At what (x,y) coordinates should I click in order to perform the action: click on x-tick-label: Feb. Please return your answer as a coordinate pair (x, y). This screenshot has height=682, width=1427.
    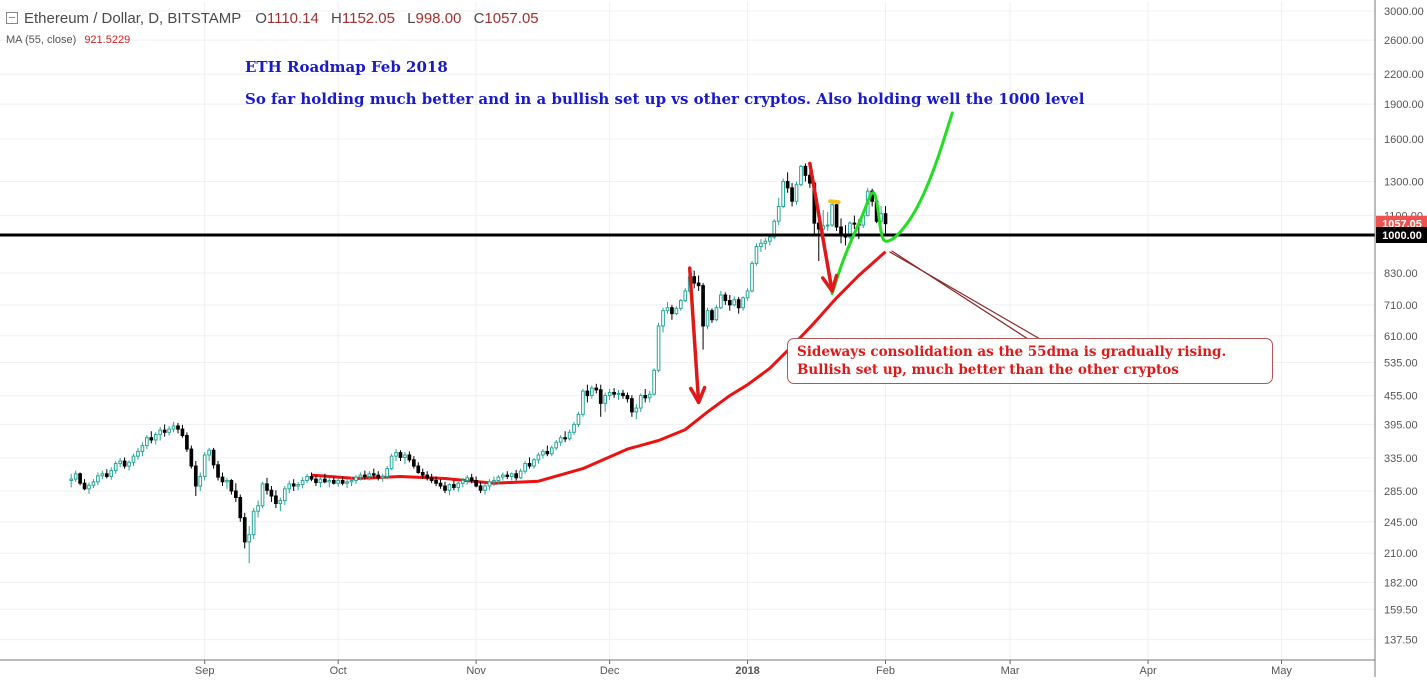
    Looking at the image, I should click on (885, 671).